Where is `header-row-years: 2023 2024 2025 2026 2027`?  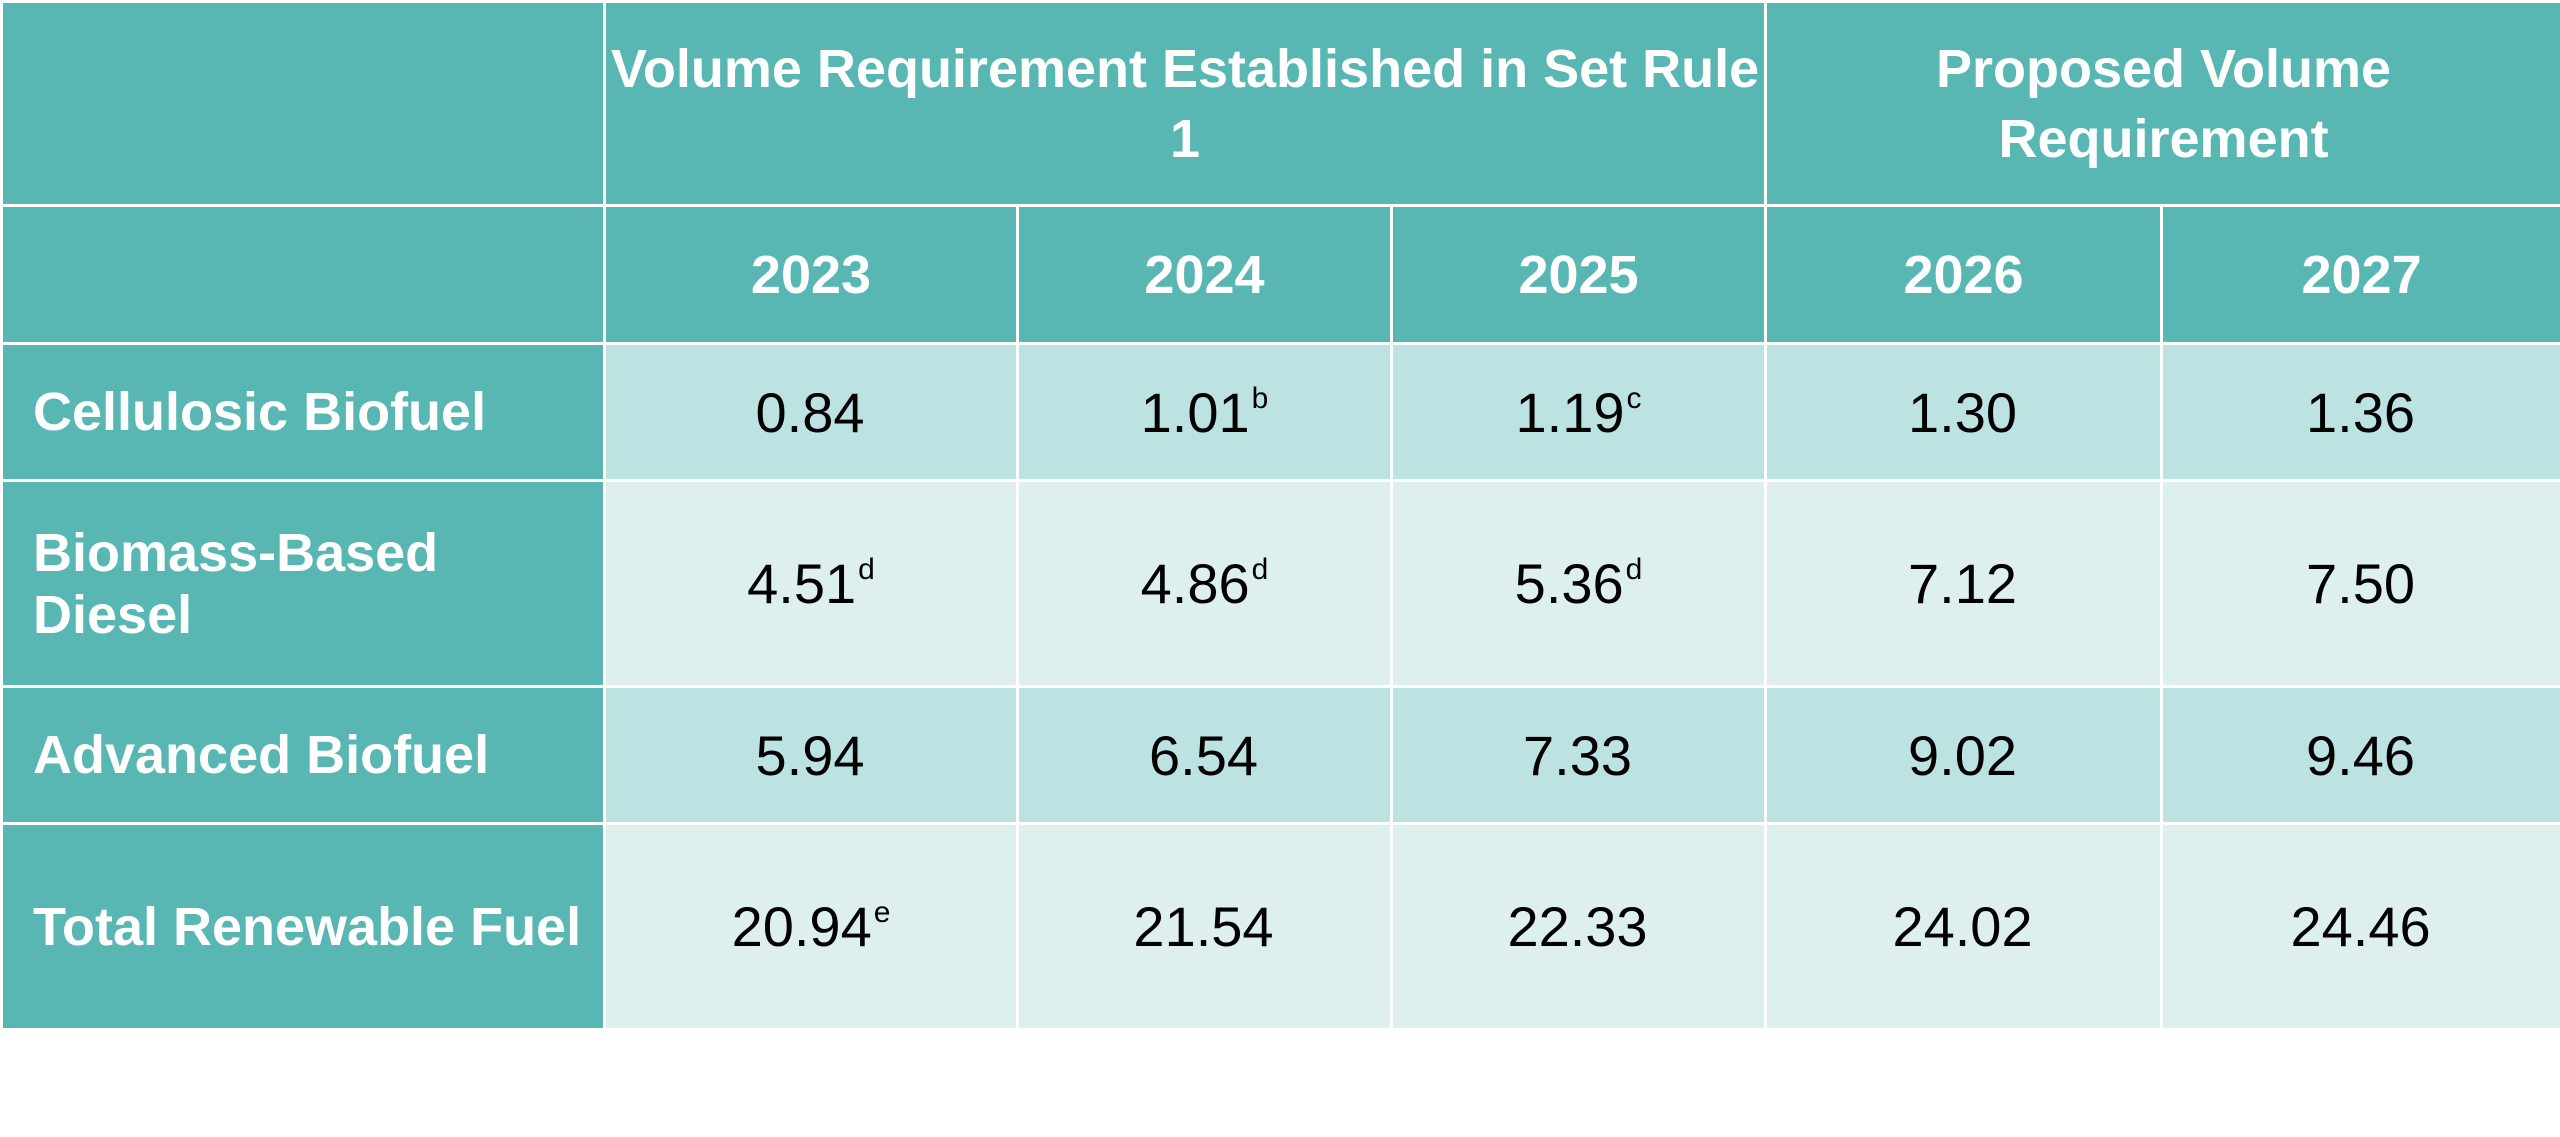 header-row-years: 2023 2024 2025 2026 2027 is located at coordinates (1280, 274).